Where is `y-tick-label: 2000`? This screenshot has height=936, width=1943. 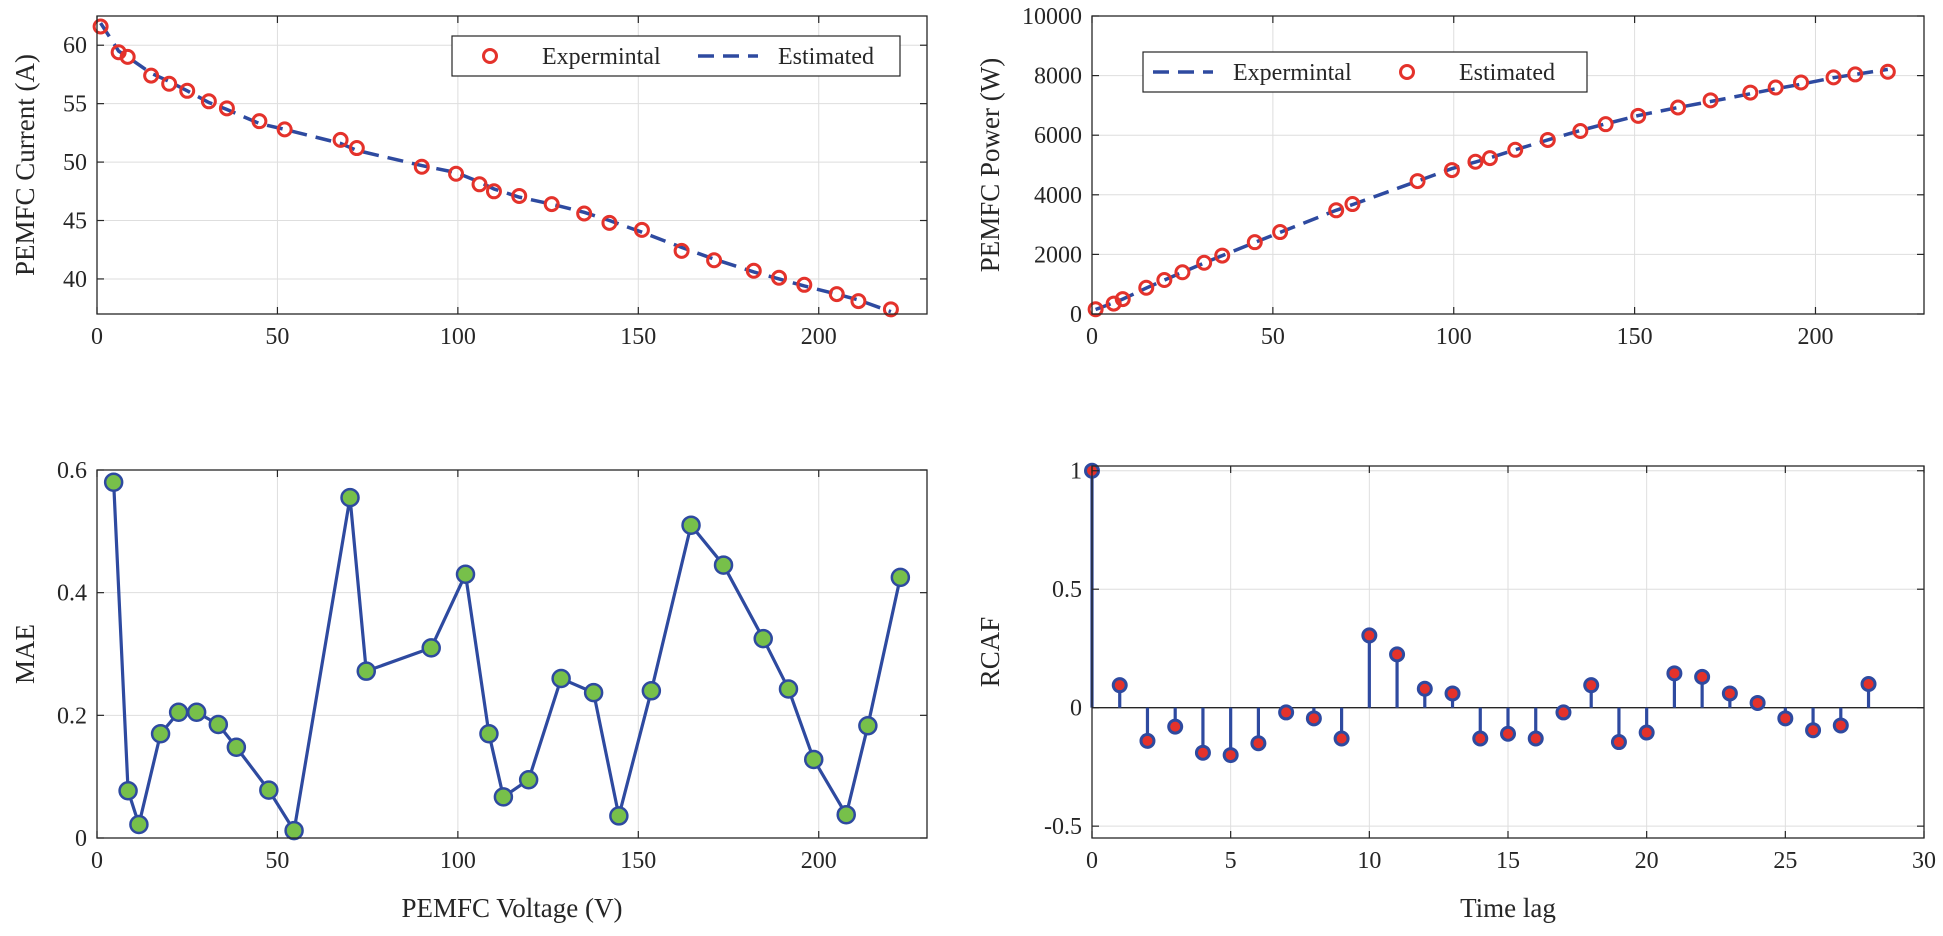 y-tick-label: 2000 is located at coordinates (1058, 255).